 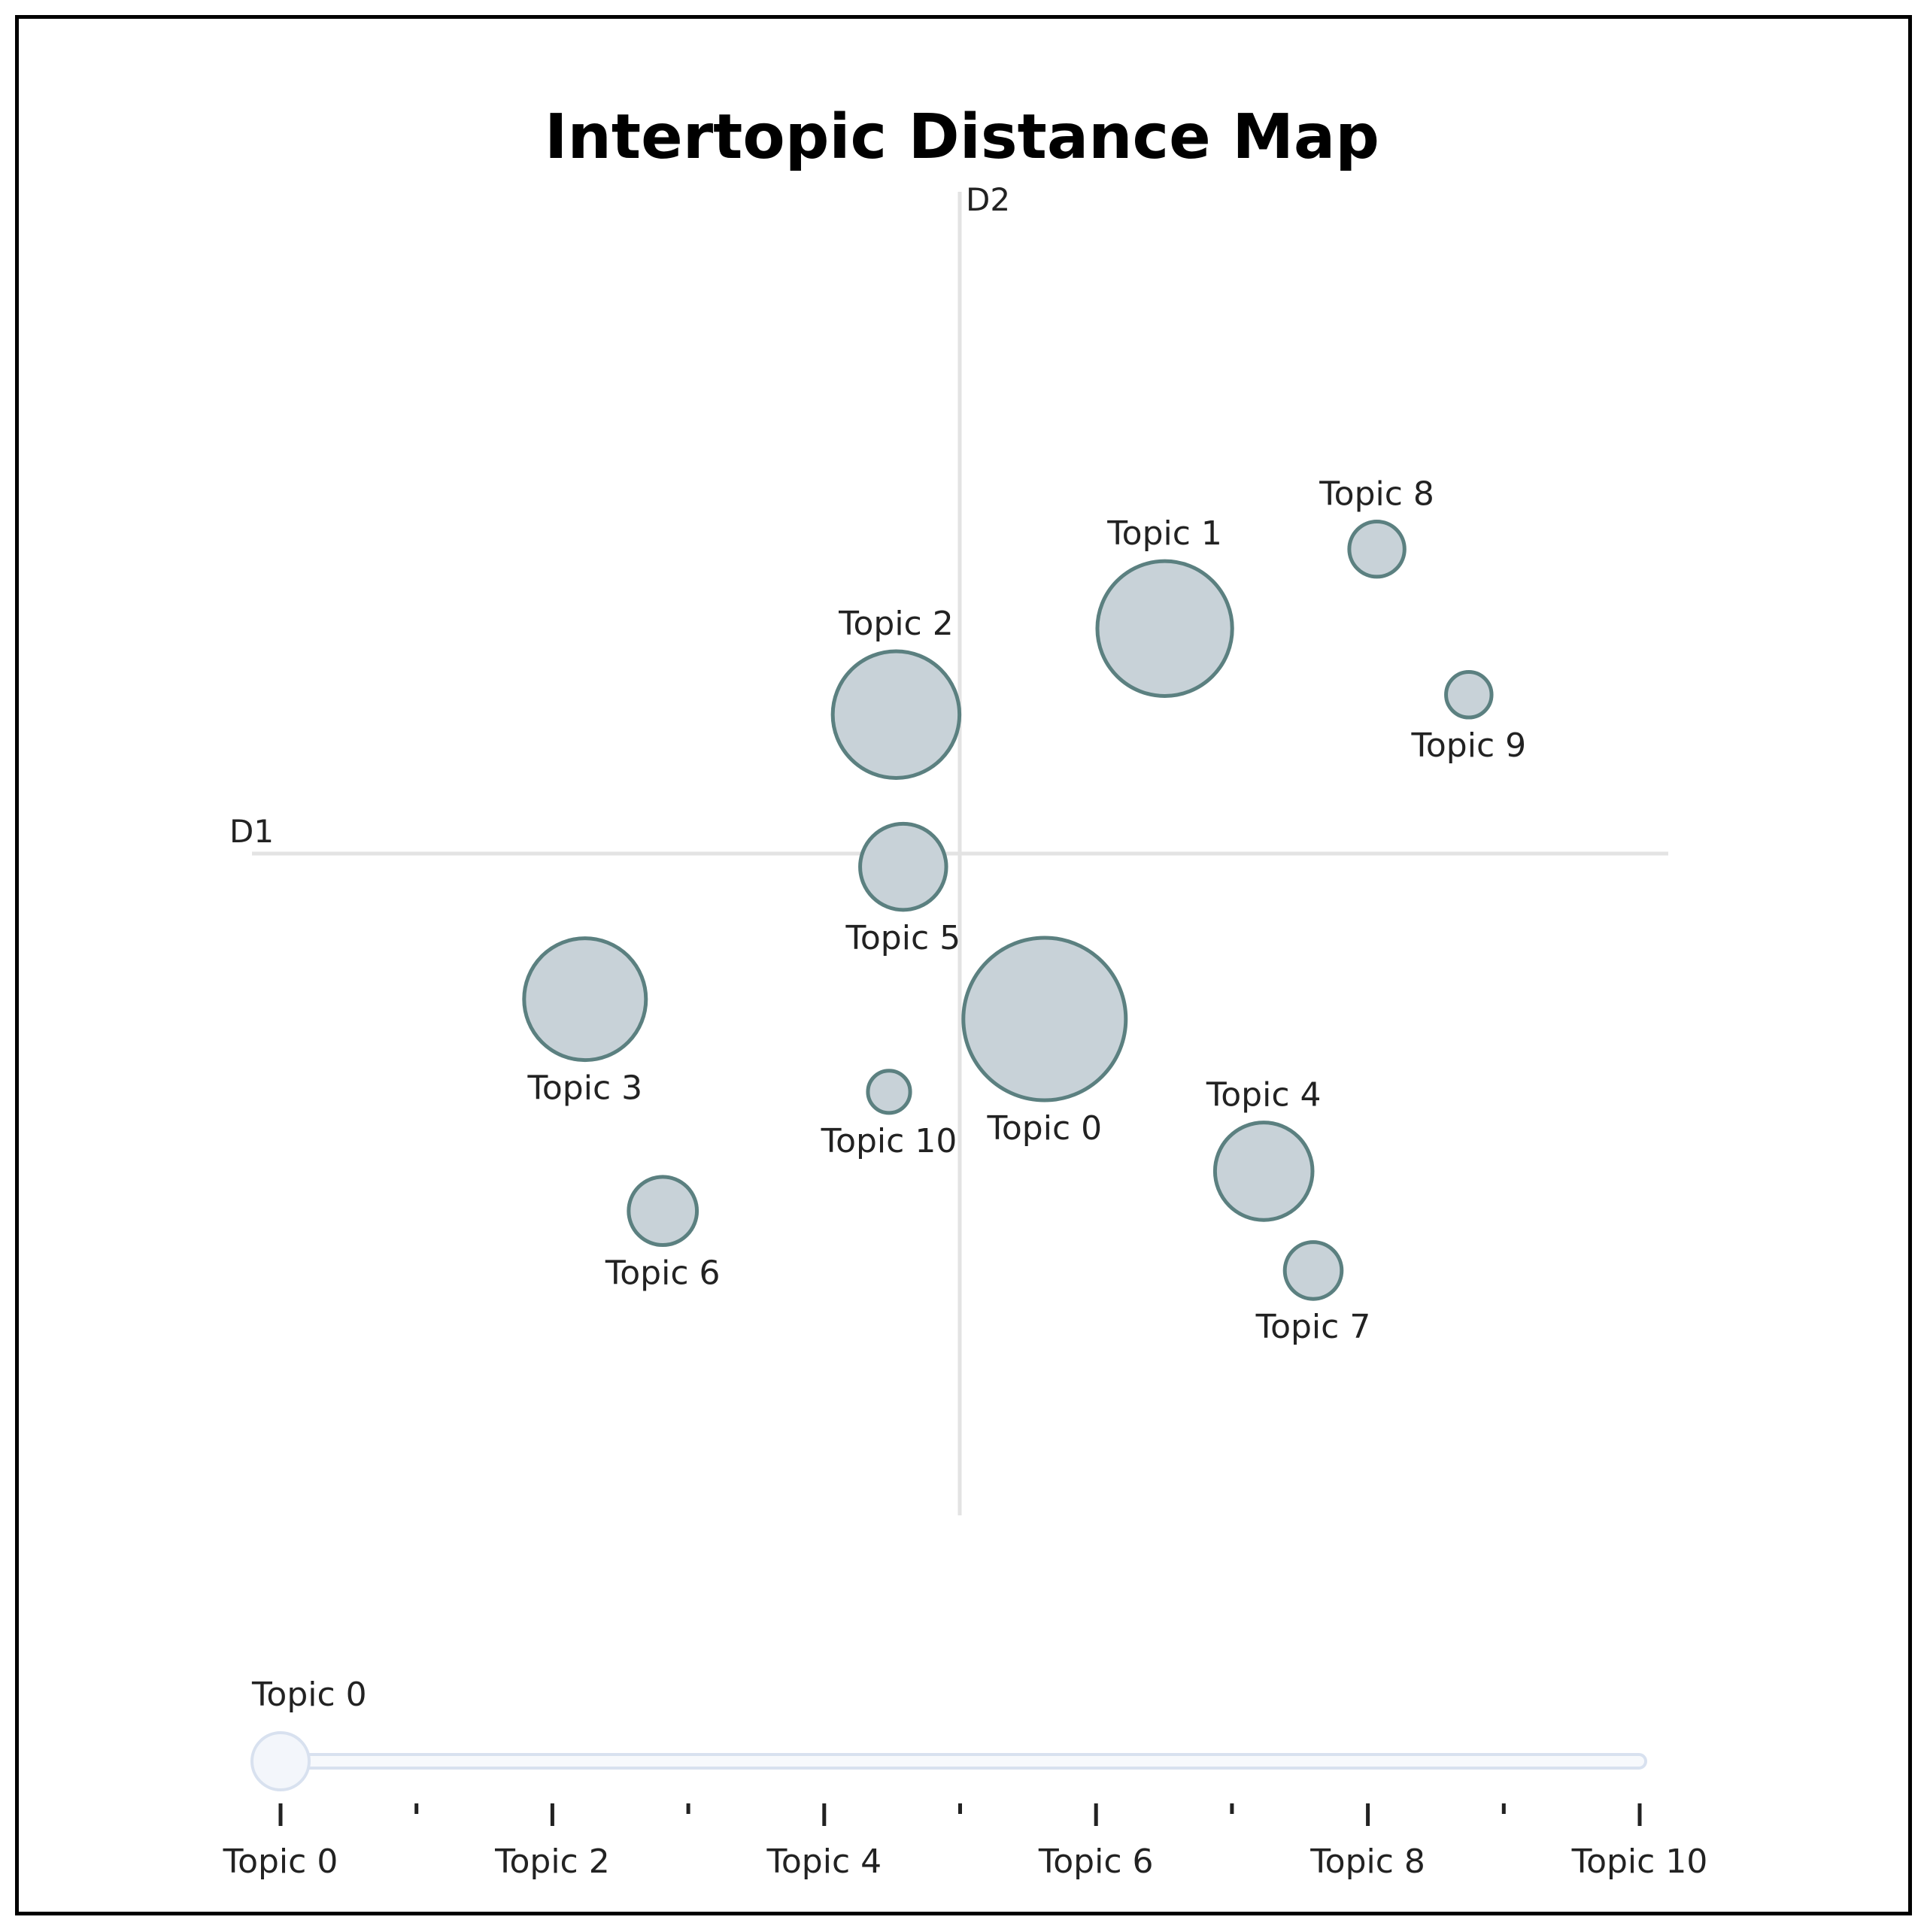 I want to click on slider-current-label: Topic 0, so click(x=309, y=1695).